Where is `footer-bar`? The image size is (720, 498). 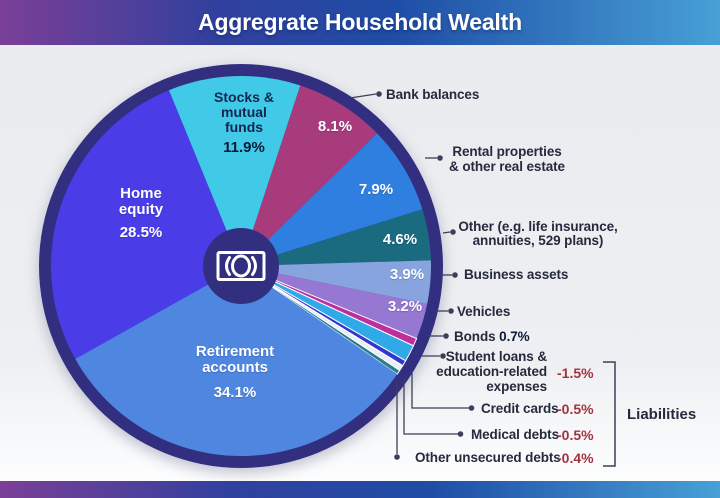
footer-bar is located at coordinates (360, 489).